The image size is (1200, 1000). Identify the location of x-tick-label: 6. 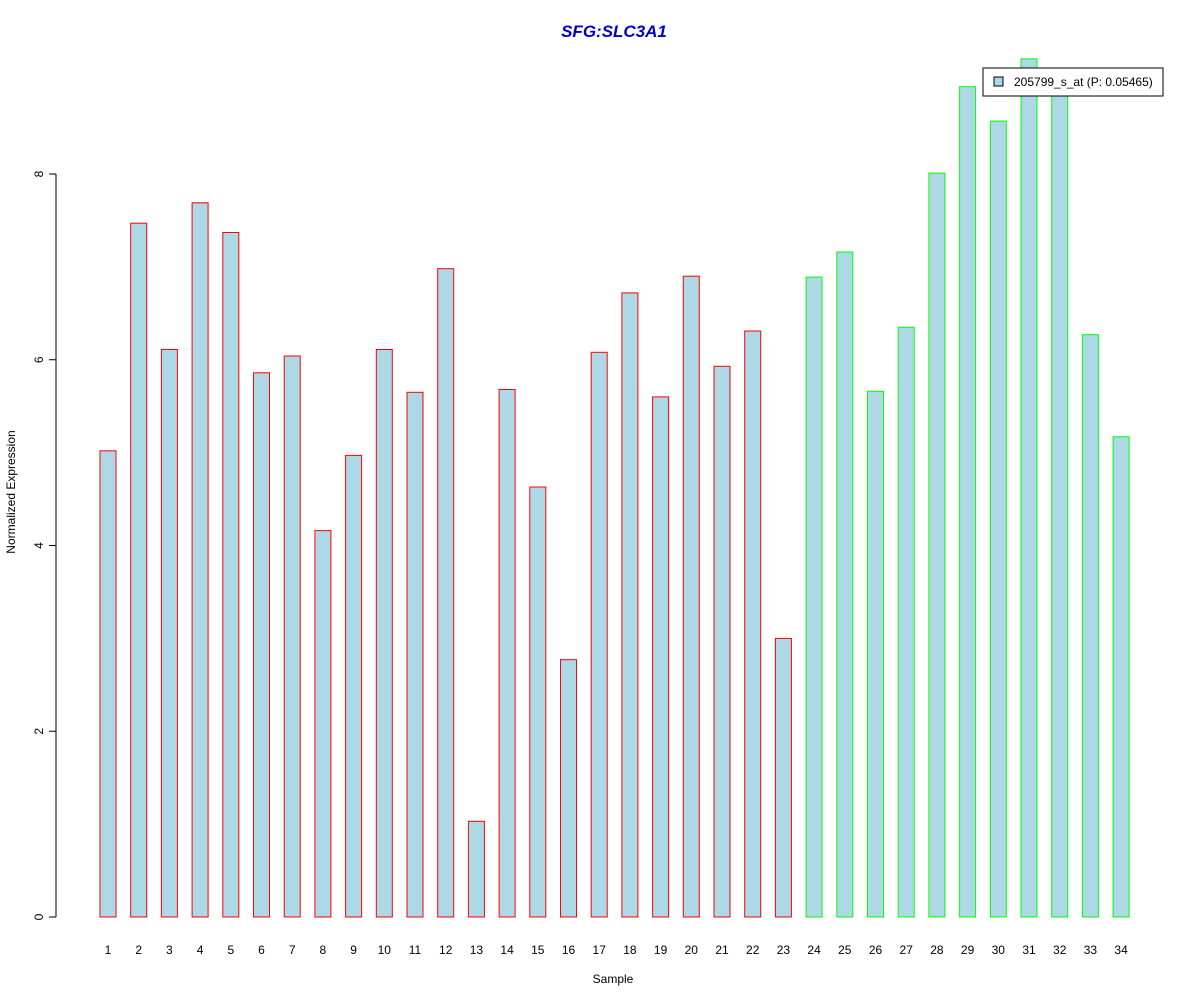
(261, 950).